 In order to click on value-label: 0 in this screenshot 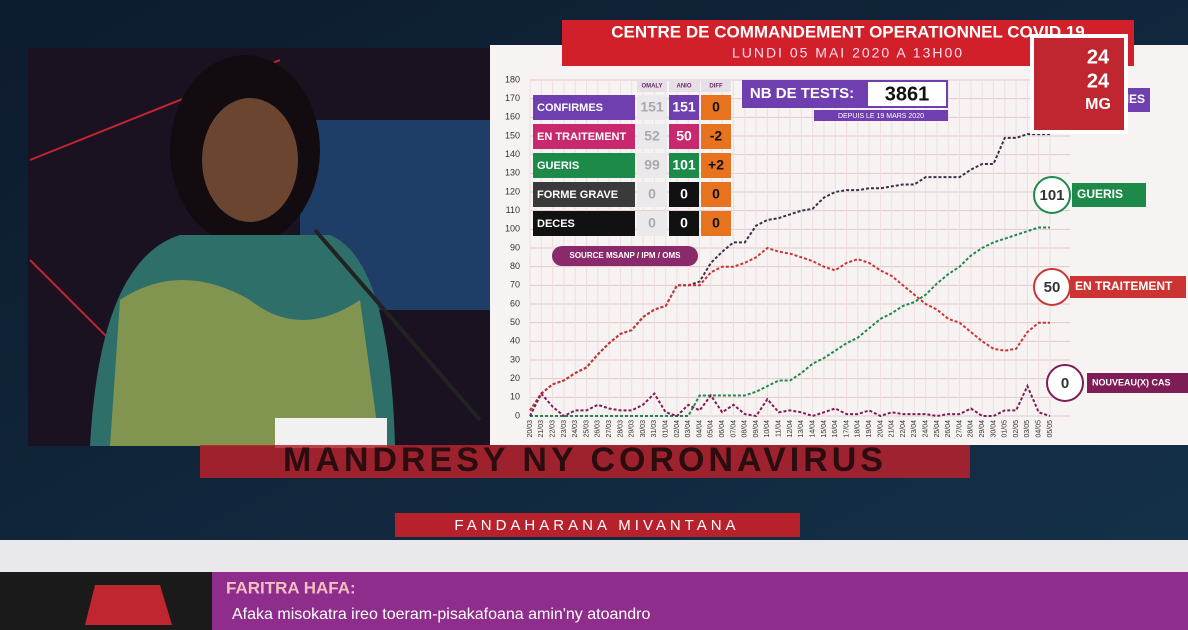, I will do `click(1065, 383)`.